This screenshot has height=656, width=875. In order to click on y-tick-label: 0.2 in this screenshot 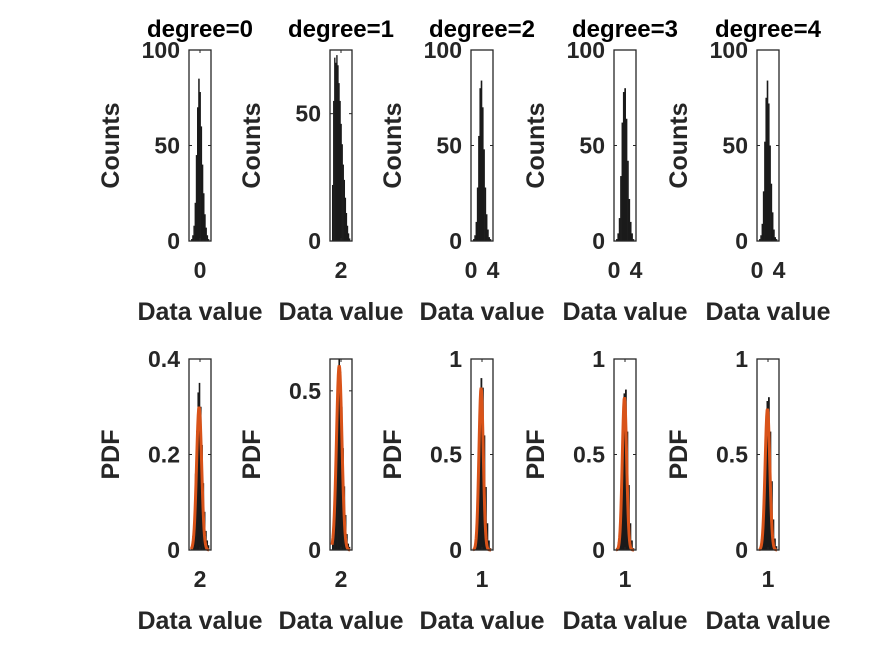, I will do `click(164, 455)`.